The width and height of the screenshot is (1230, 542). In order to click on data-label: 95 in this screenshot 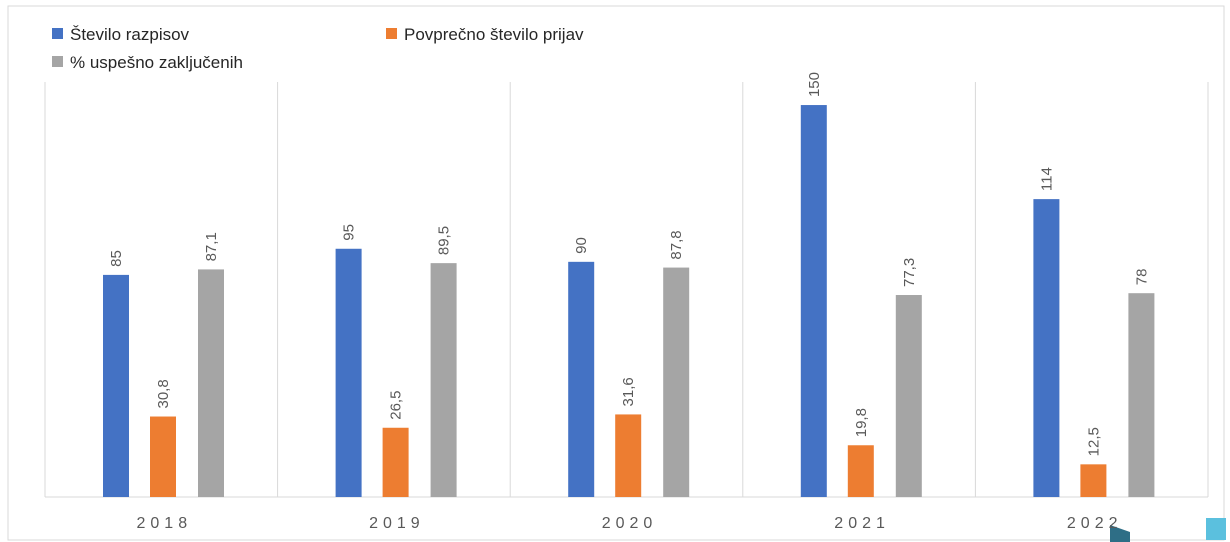, I will do `click(349, 232)`.